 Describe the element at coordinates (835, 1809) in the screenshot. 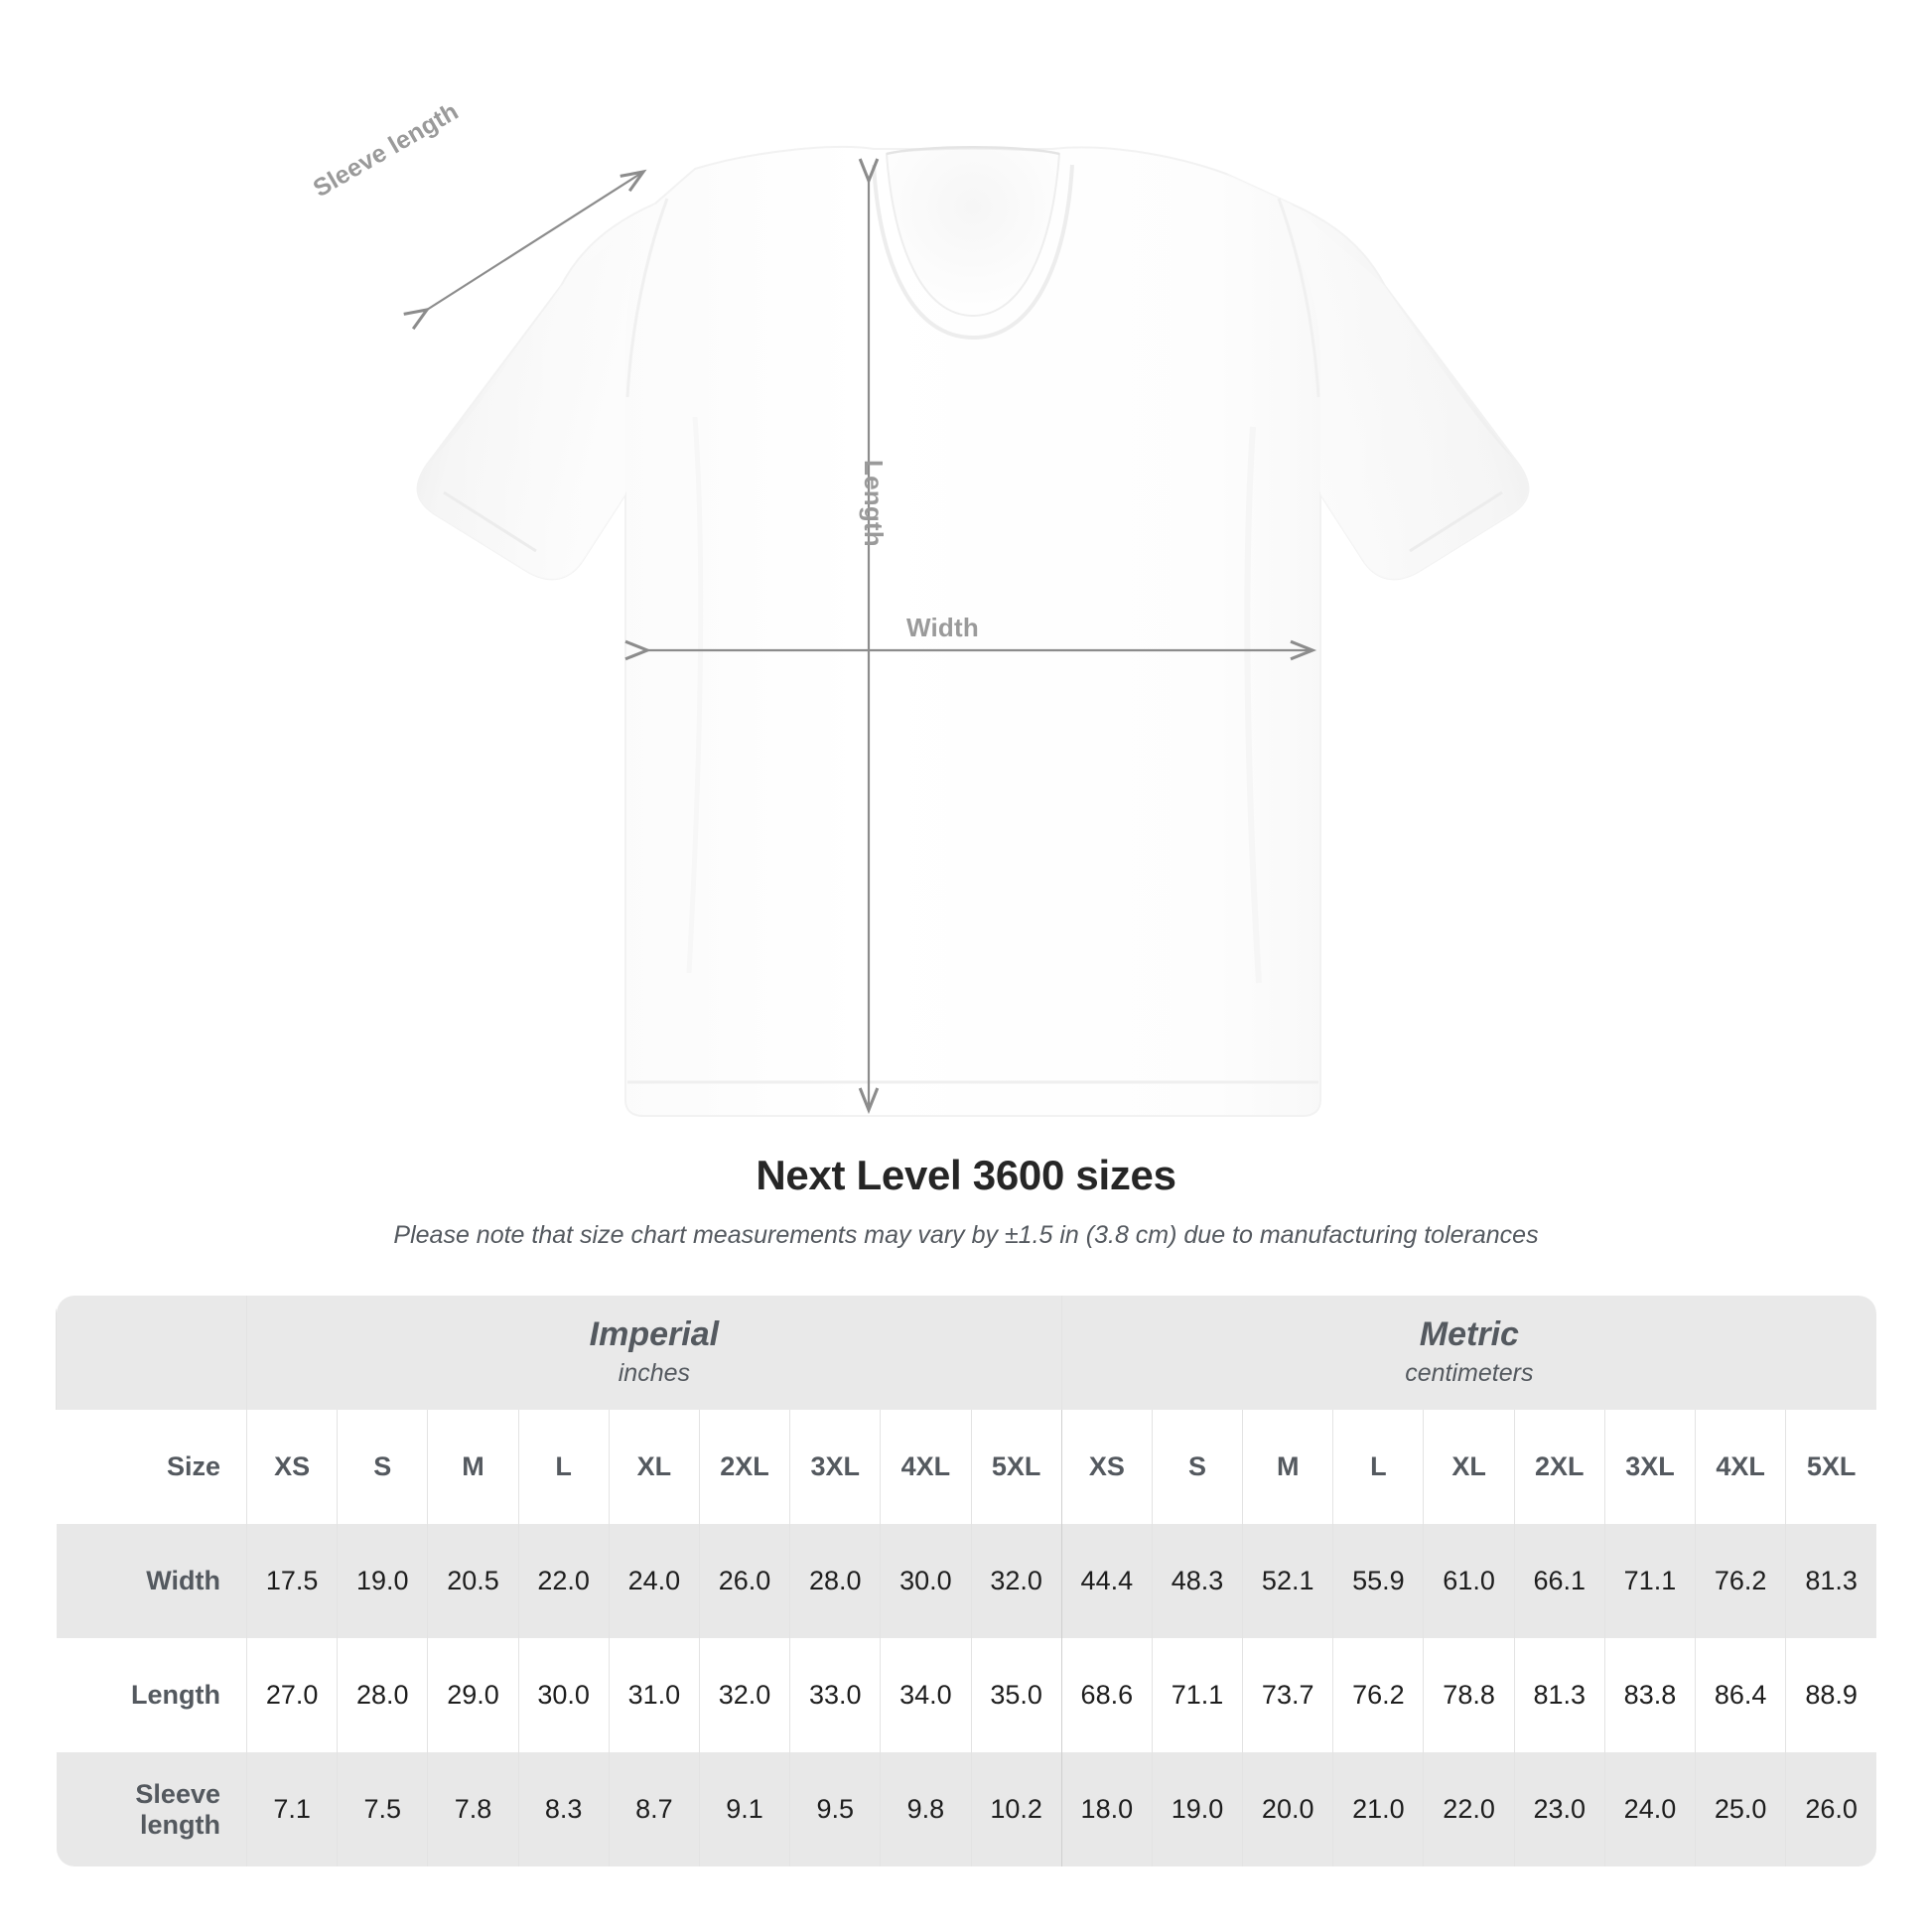

I see `cell-sleeve-imperial-3xl: 9.5` at that location.